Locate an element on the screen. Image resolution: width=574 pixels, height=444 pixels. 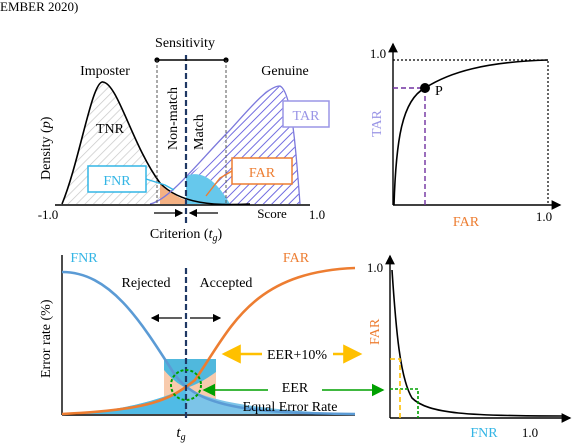
tl-xmin-label: -1.0 is located at coordinates (48, 214).